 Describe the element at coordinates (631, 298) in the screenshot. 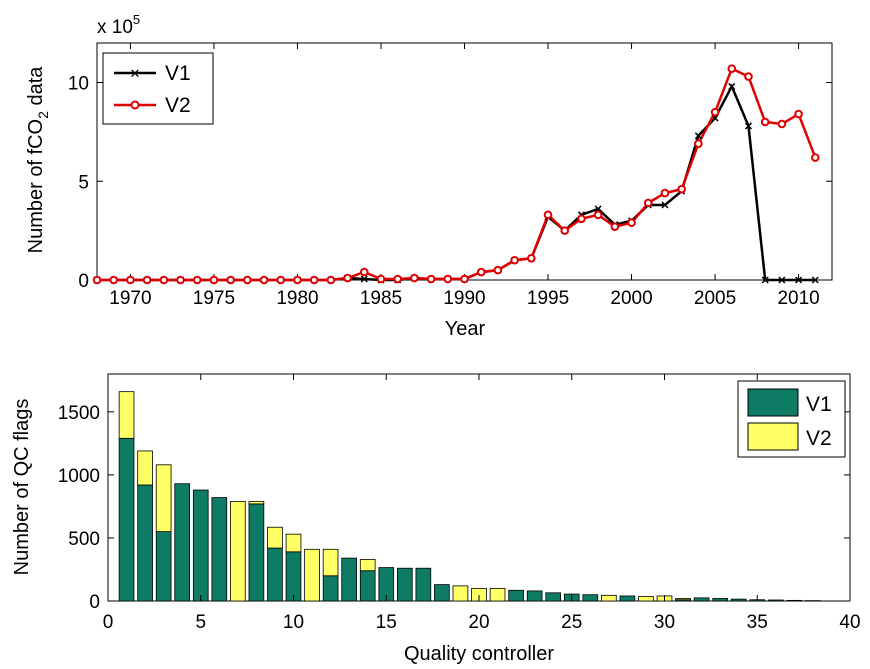

I see `top-x-tick-label: 2000` at that location.